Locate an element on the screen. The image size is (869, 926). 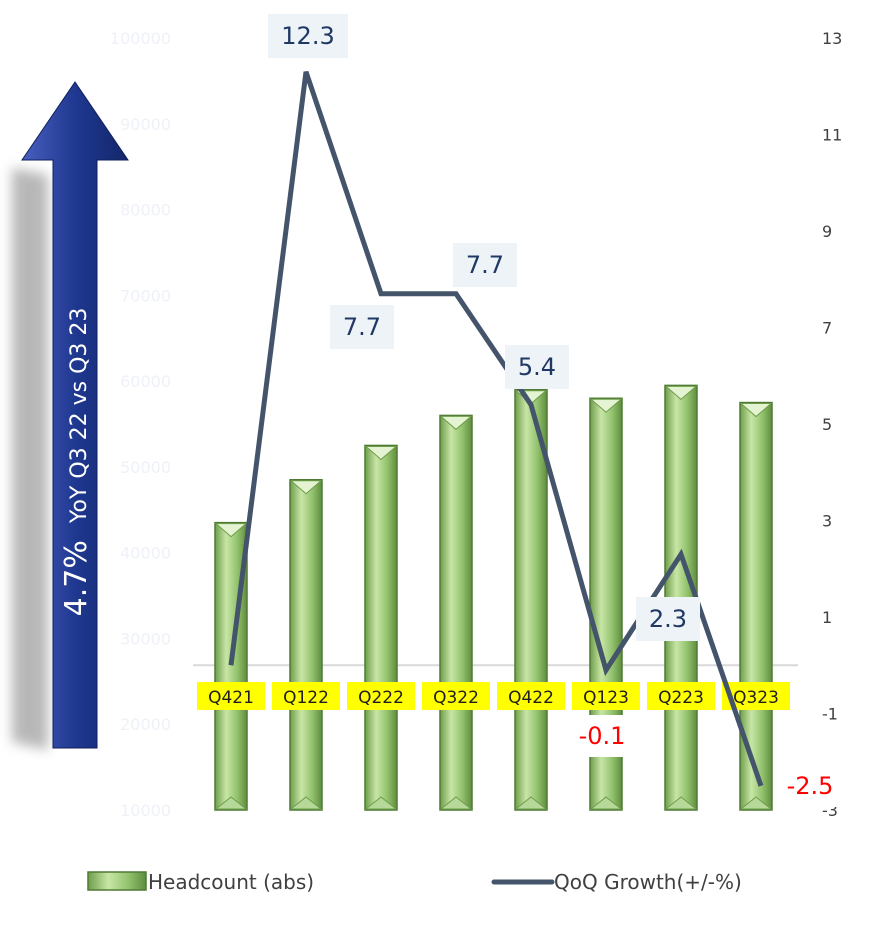
left-tick-label: 80000 is located at coordinates (145, 210).